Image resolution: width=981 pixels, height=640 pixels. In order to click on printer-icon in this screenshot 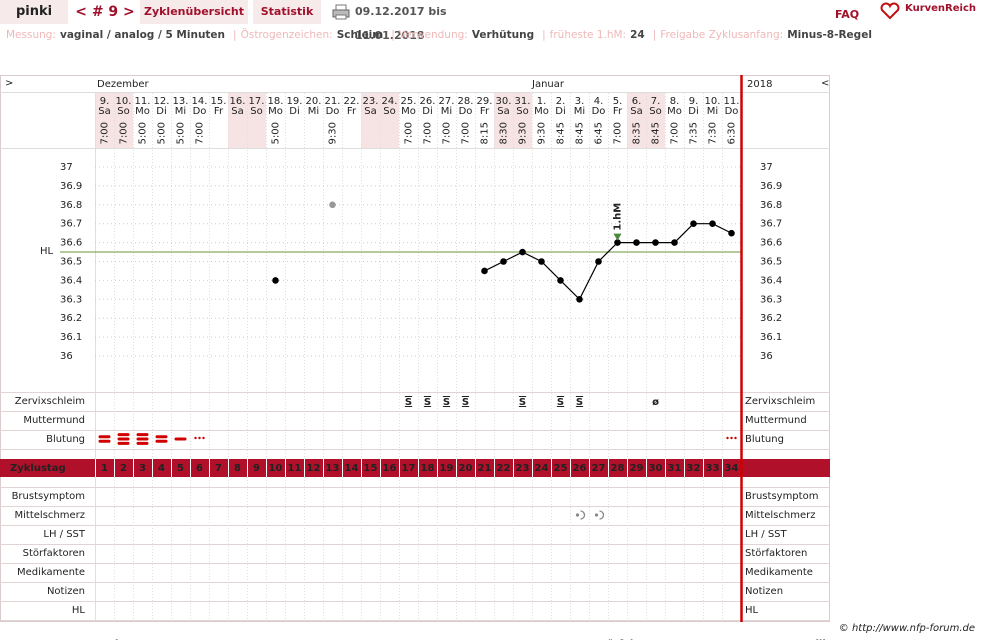, I will do `click(341, 12)`.